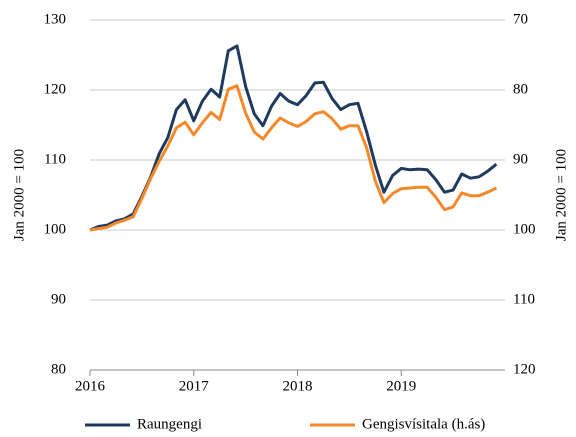 The width and height of the screenshot is (576, 437). Describe the element at coordinates (561, 195) in the screenshot. I see `y2-axis-label: Jan 2000 = 100` at that location.